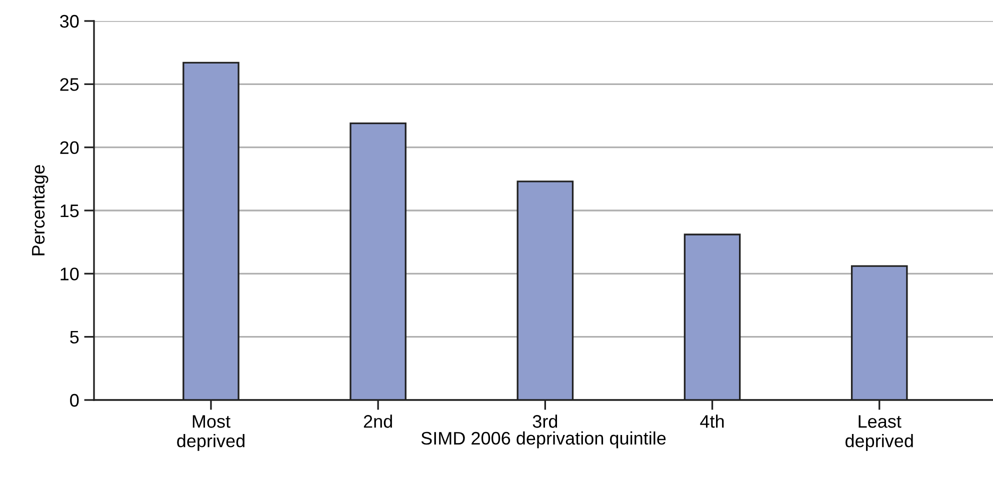  What do you see at coordinates (210, 433) in the screenshot?
I see `x-tick-label: Most deprived` at bounding box center [210, 433].